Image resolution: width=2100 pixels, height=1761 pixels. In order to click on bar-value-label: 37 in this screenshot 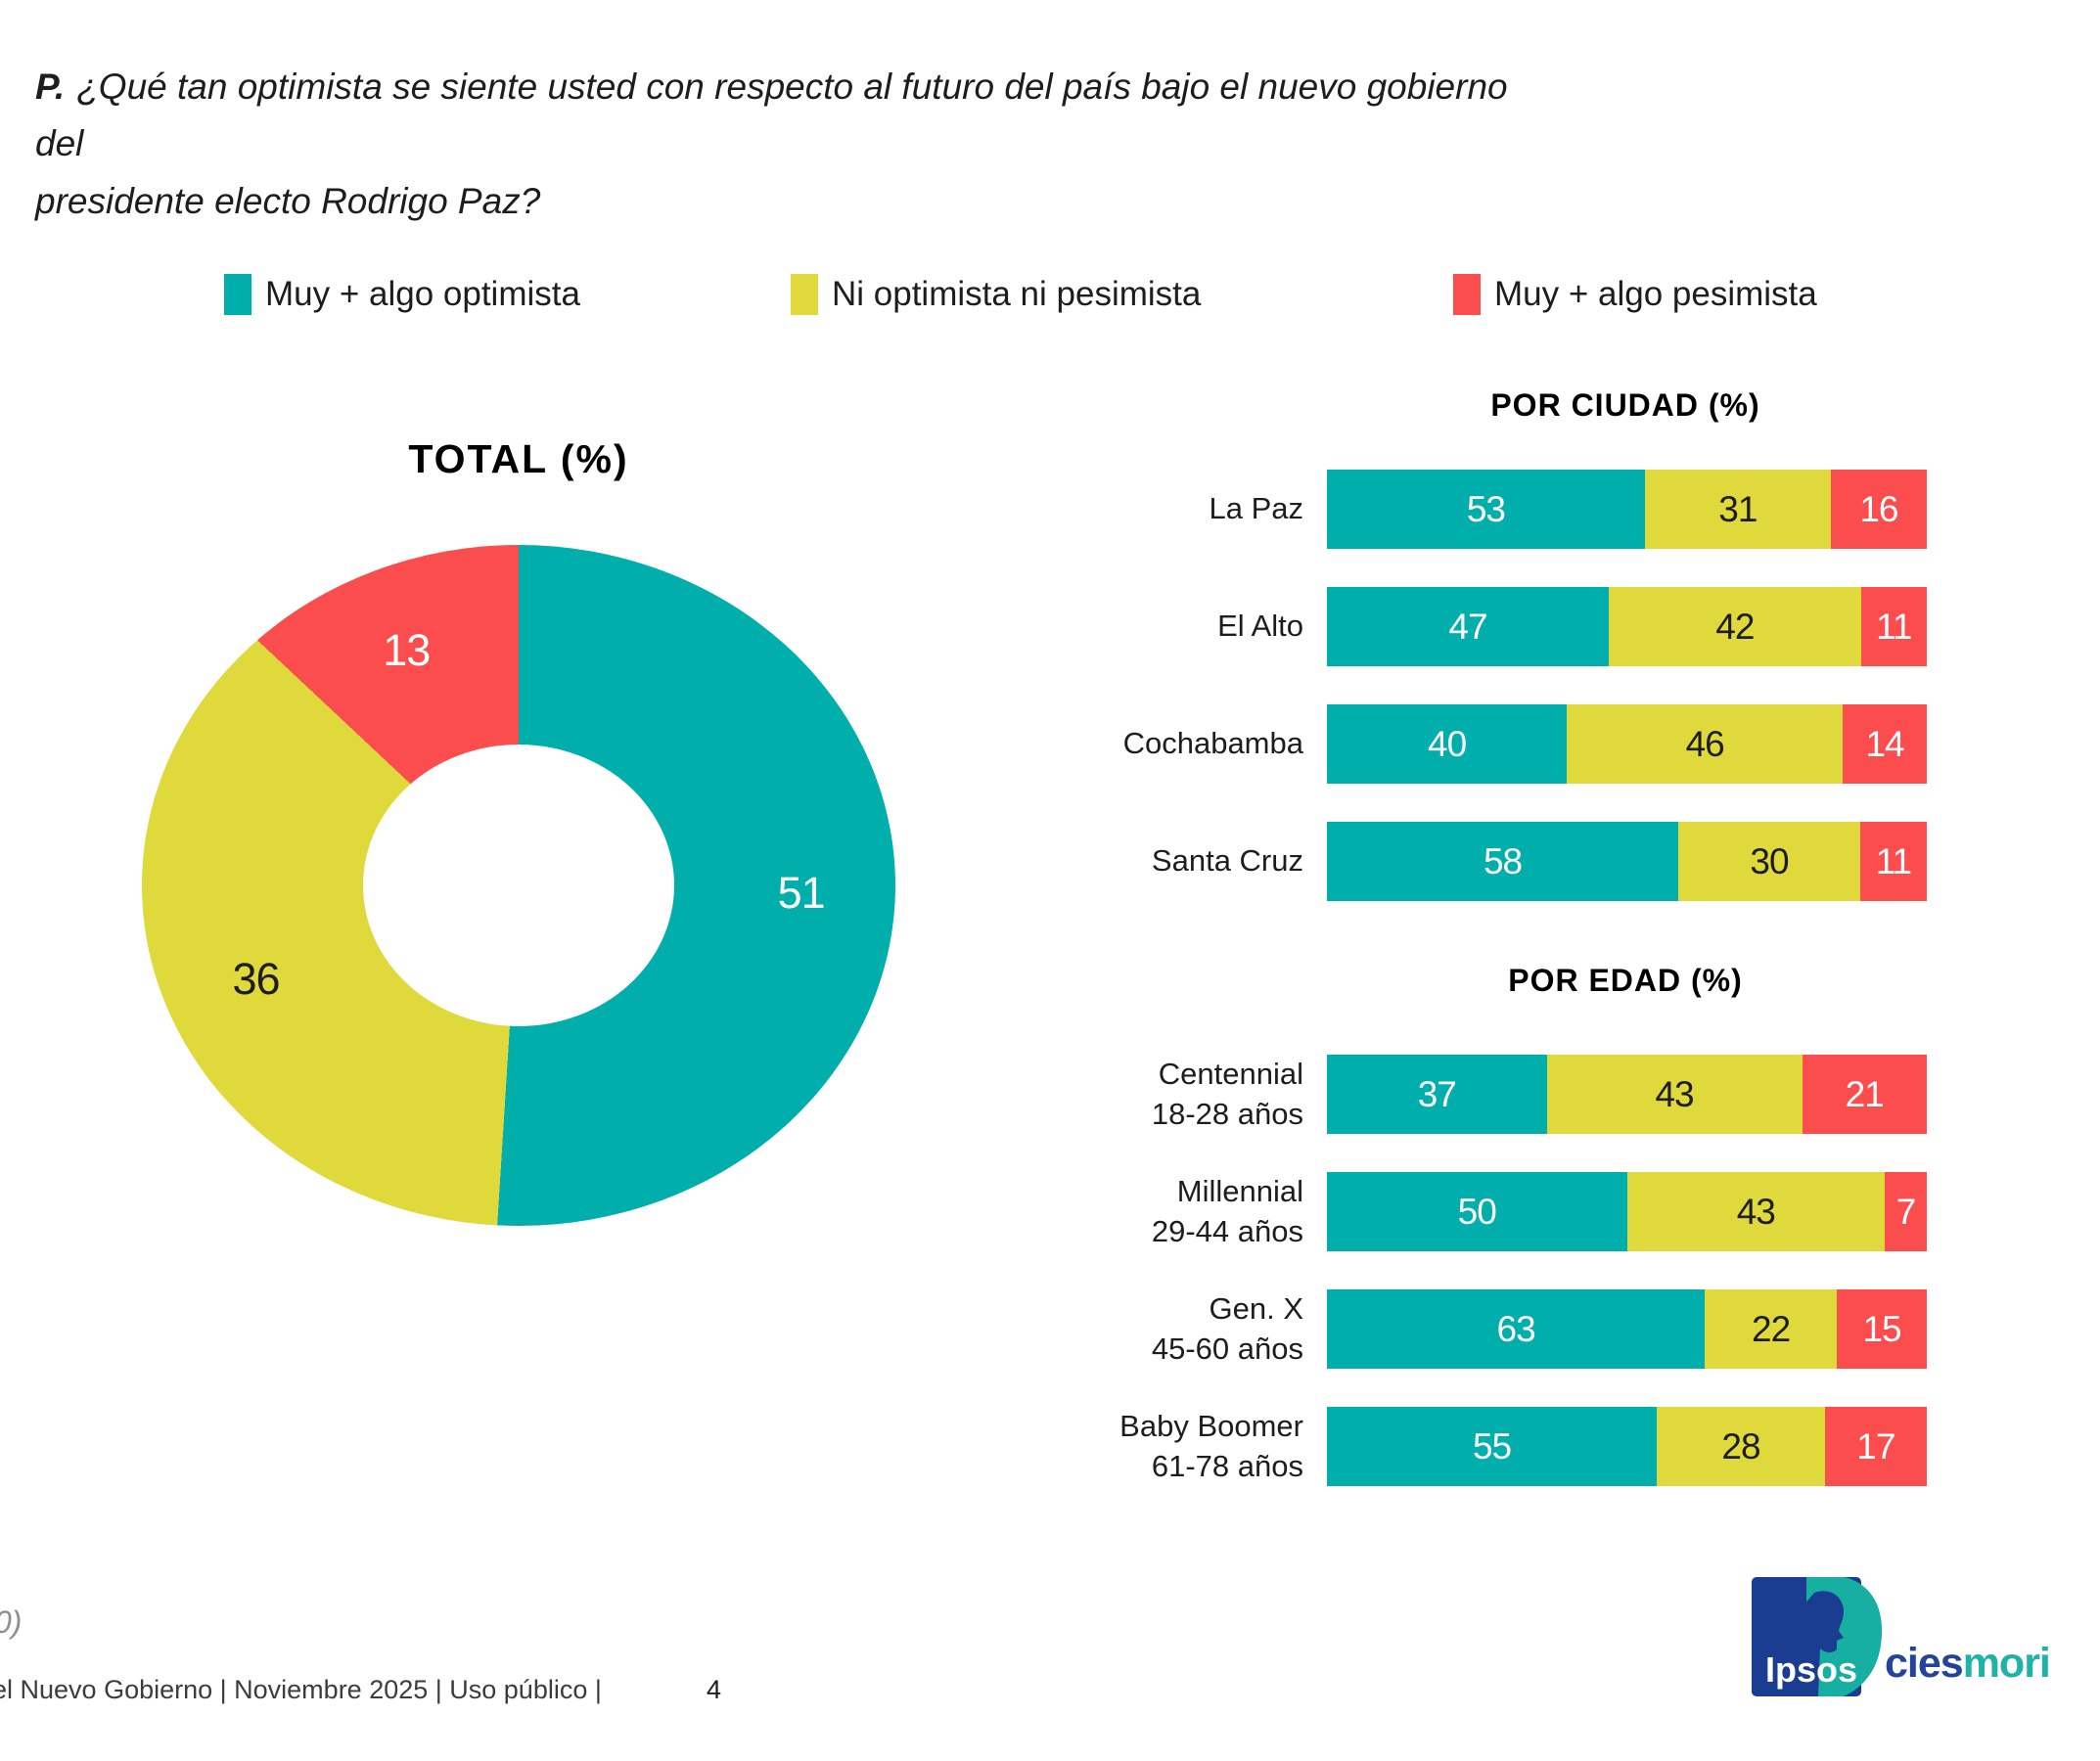, I will do `click(1437, 1093)`.